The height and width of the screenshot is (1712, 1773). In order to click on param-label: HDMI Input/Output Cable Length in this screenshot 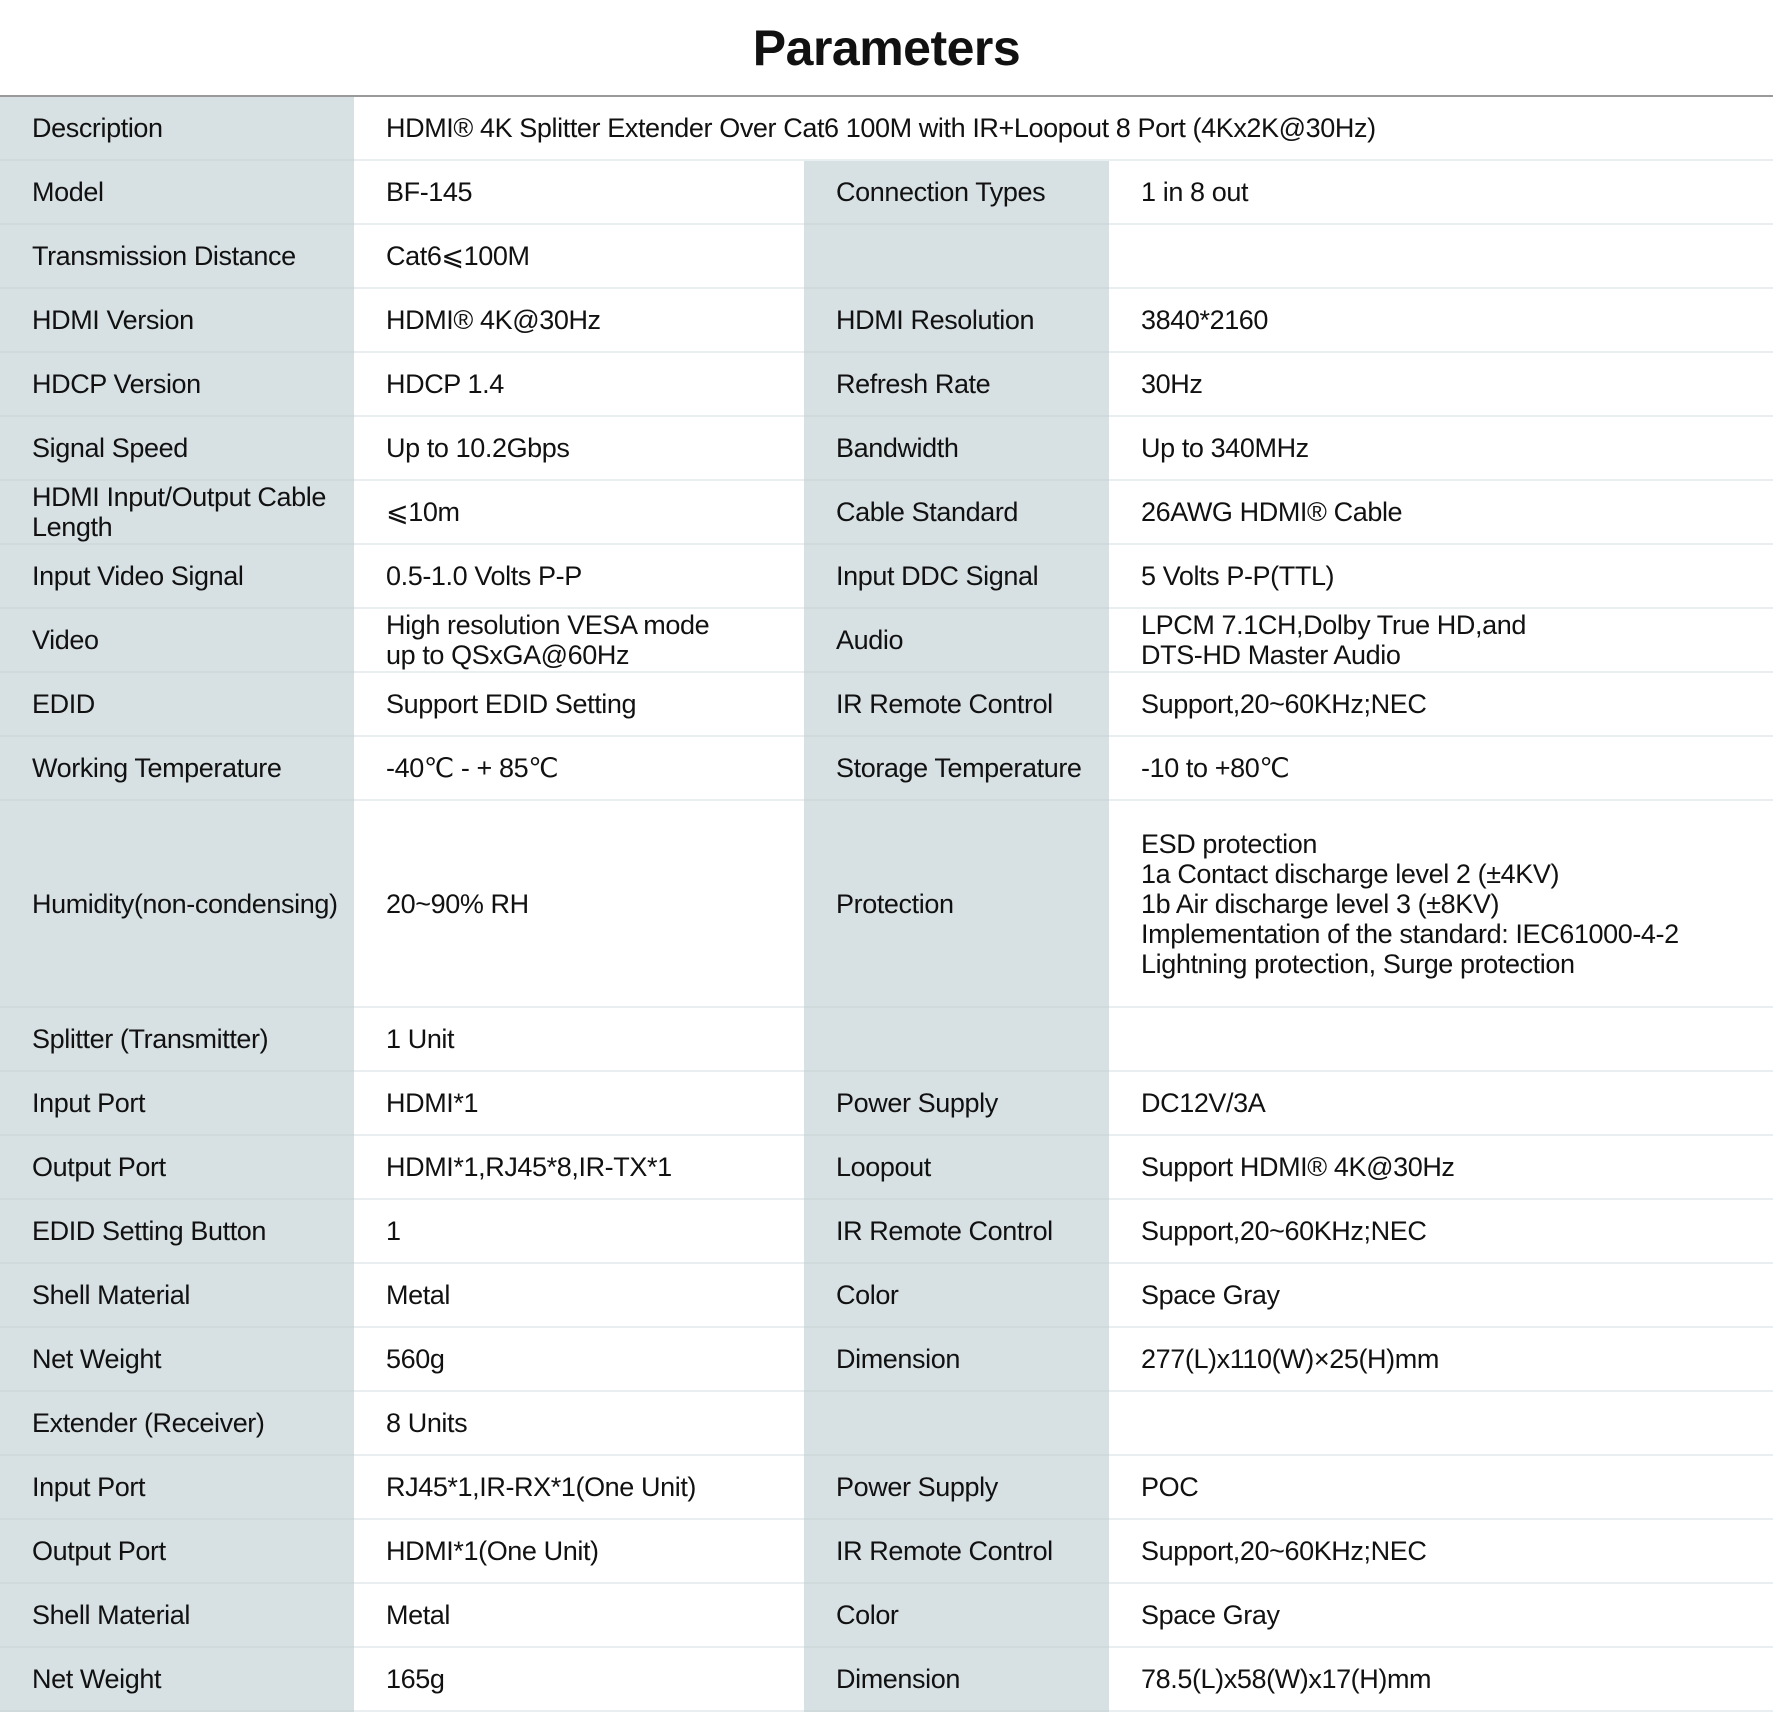, I will do `click(177, 512)`.